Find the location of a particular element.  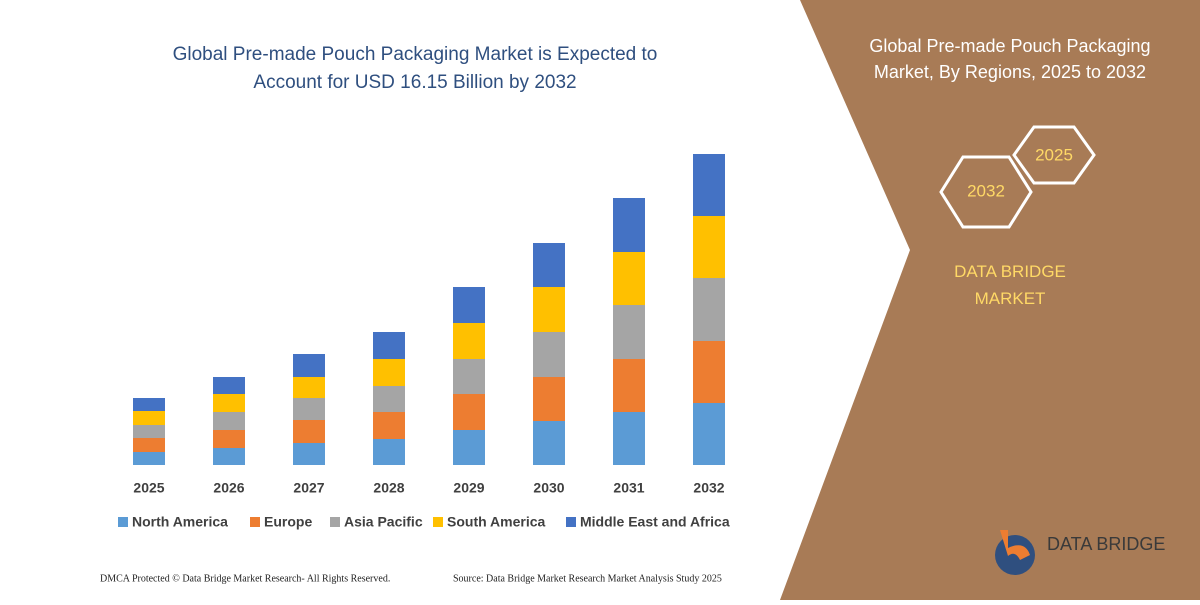

logo-icon is located at coordinates (1015, 545).